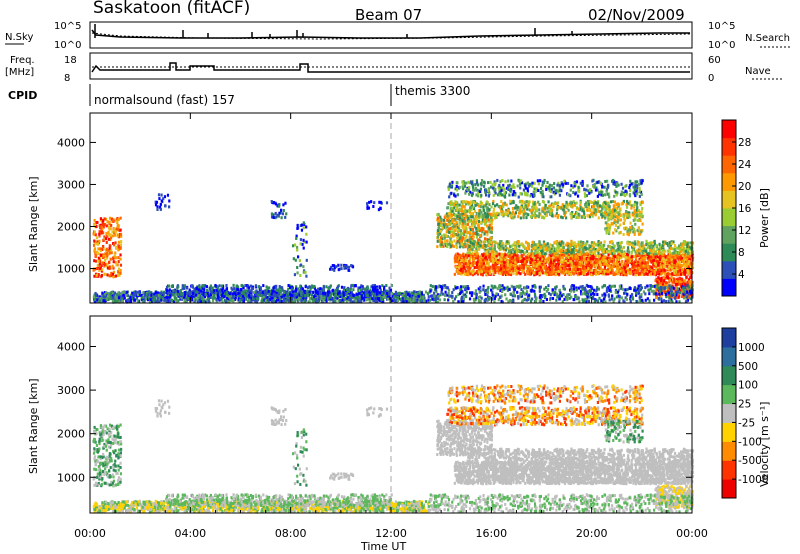 This screenshot has width=800, height=554. Describe the element at coordinates (721, 45) in the screenshot. I see `noise-right-tick-bottom: 10^0` at that location.